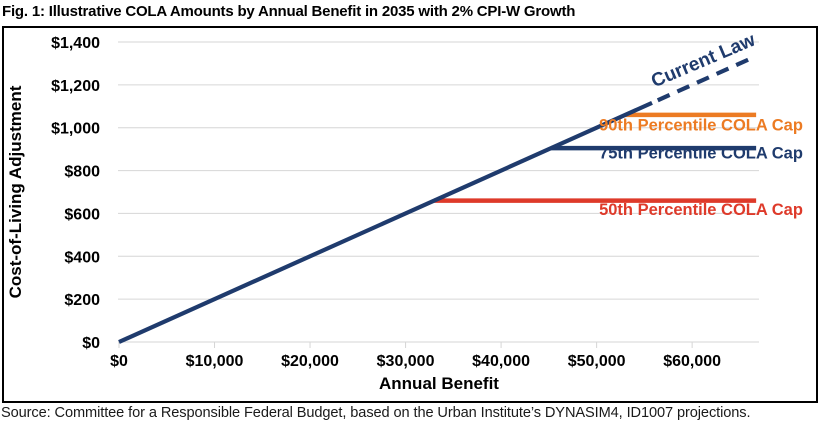  What do you see at coordinates (701, 154) in the screenshot?
I see `cap-75-label: 75th Percentile COLA Cap` at bounding box center [701, 154].